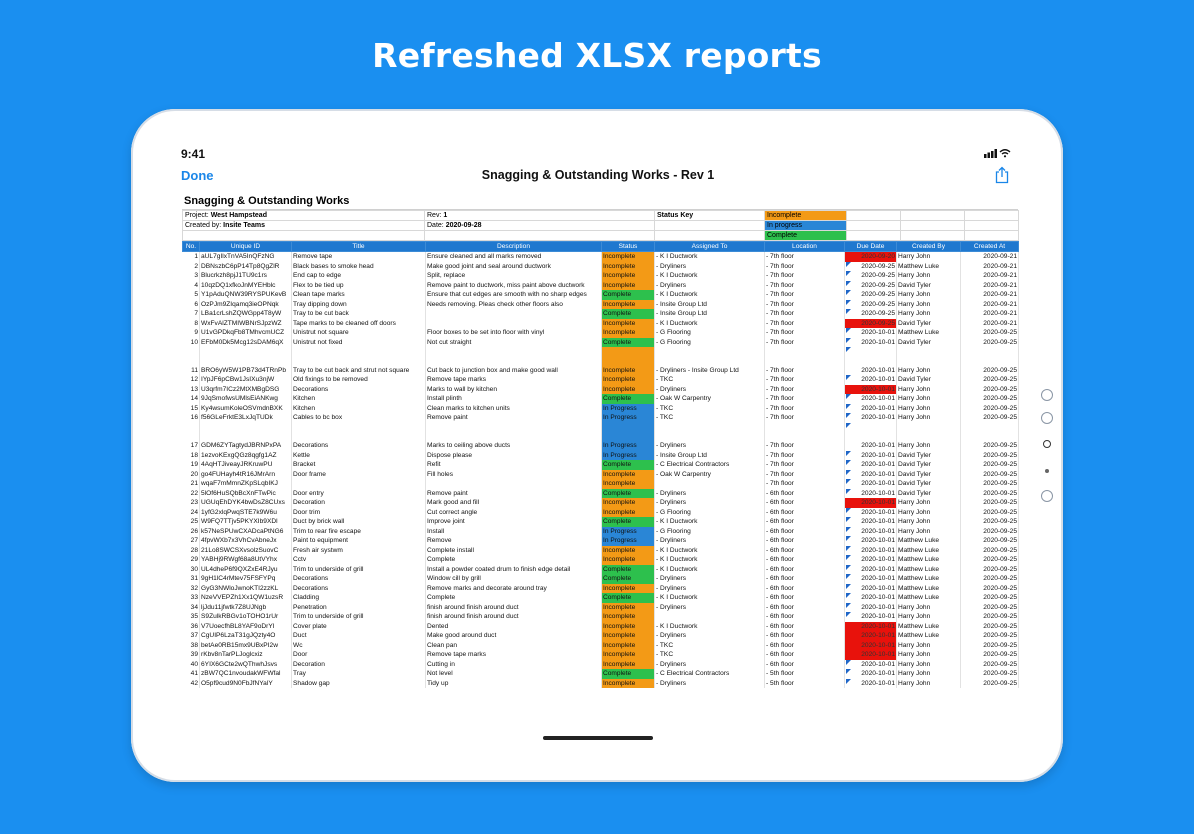 Image resolution: width=1194 pixels, height=834 pixels. Describe the element at coordinates (1002, 175) in the screenshot. I see `share-icon` at that location.